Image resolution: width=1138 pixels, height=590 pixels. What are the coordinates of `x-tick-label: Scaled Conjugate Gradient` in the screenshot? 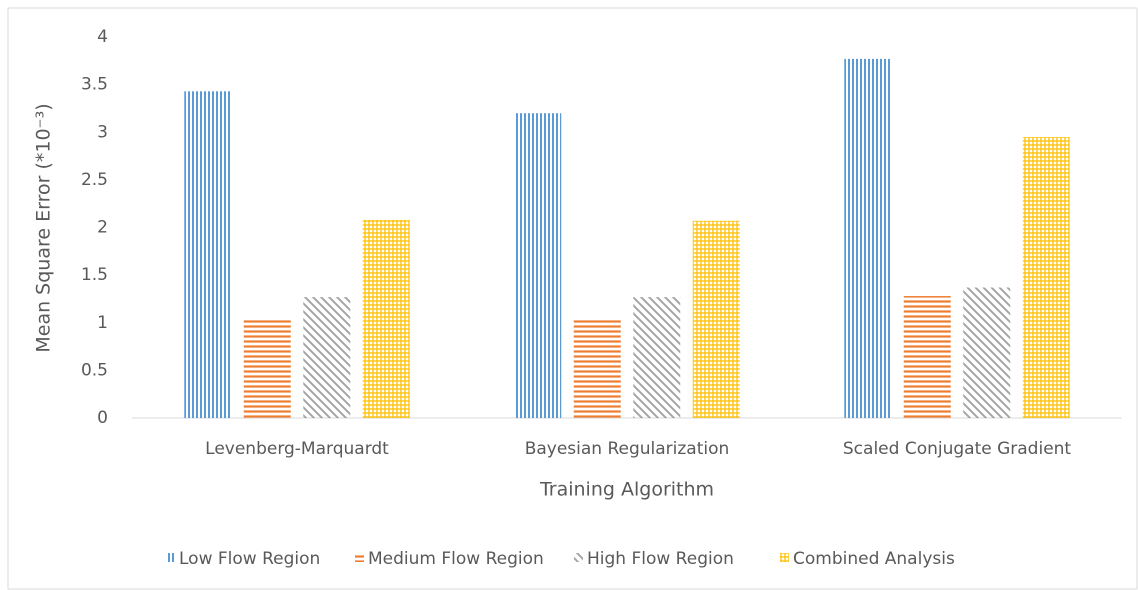 It's located at (957, 449).